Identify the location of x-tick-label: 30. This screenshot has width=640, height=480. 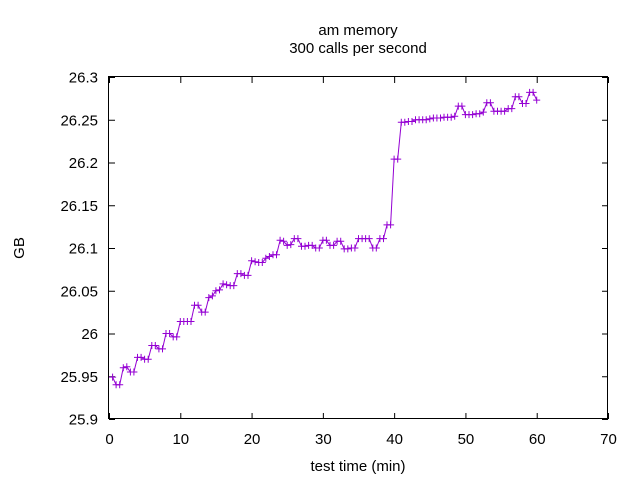
(323, 439).